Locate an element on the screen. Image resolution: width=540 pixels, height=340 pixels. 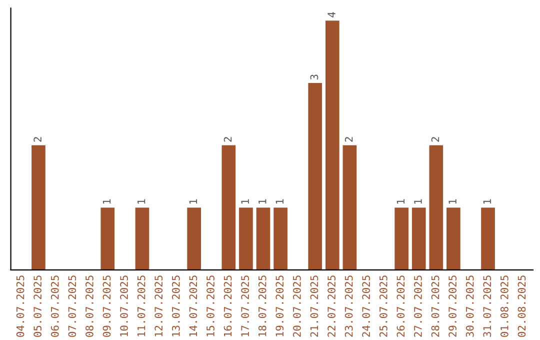
x-tick-label: 15.07.2025 is located at coordinates (210, 306).